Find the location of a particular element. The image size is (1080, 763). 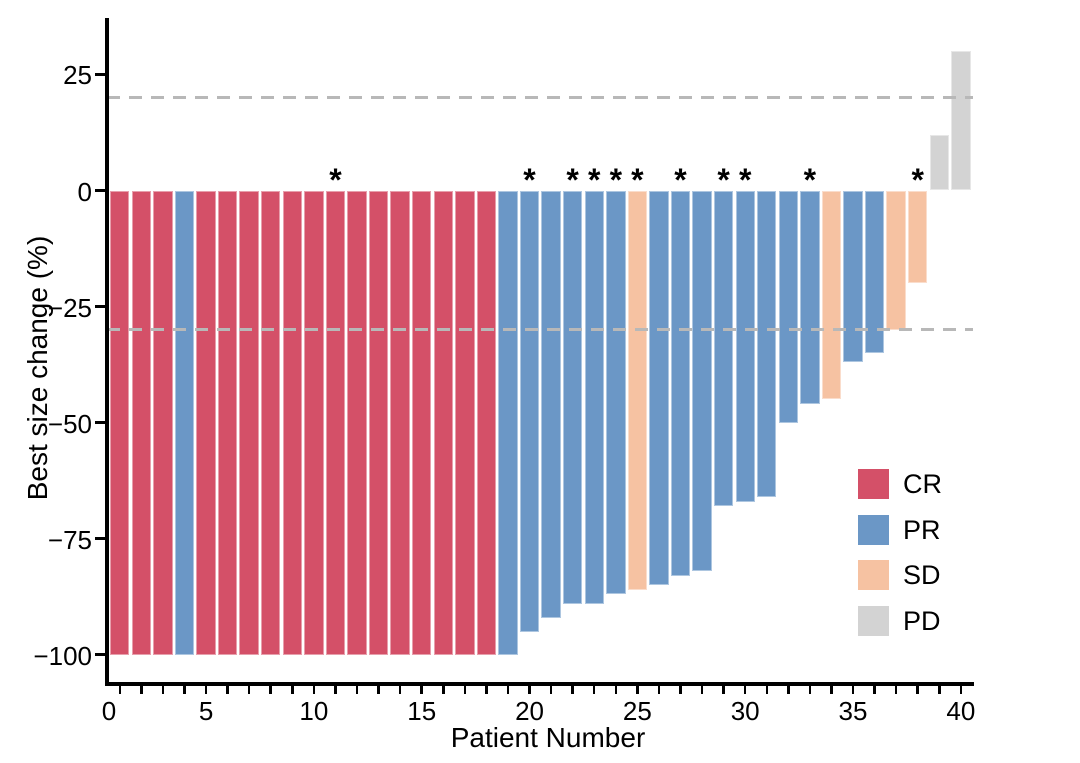

x-axis-title: Patient Number is located at coordinates (548, 737).